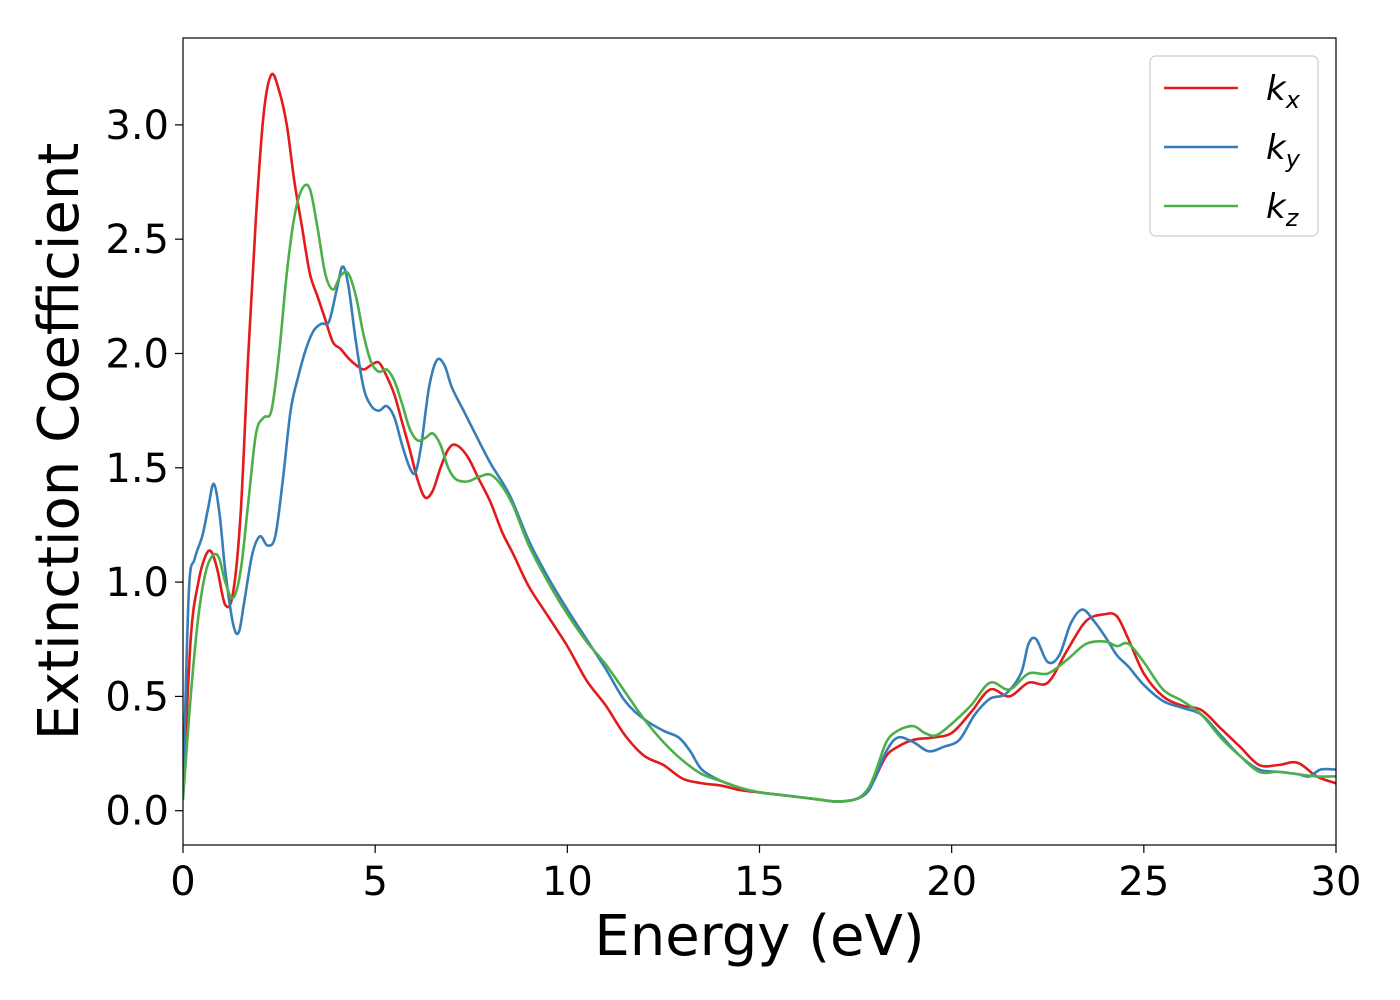 This screenshot has height=1000, width=1400. I want to click on y-tick-label: 2.5, so click(137, 240).